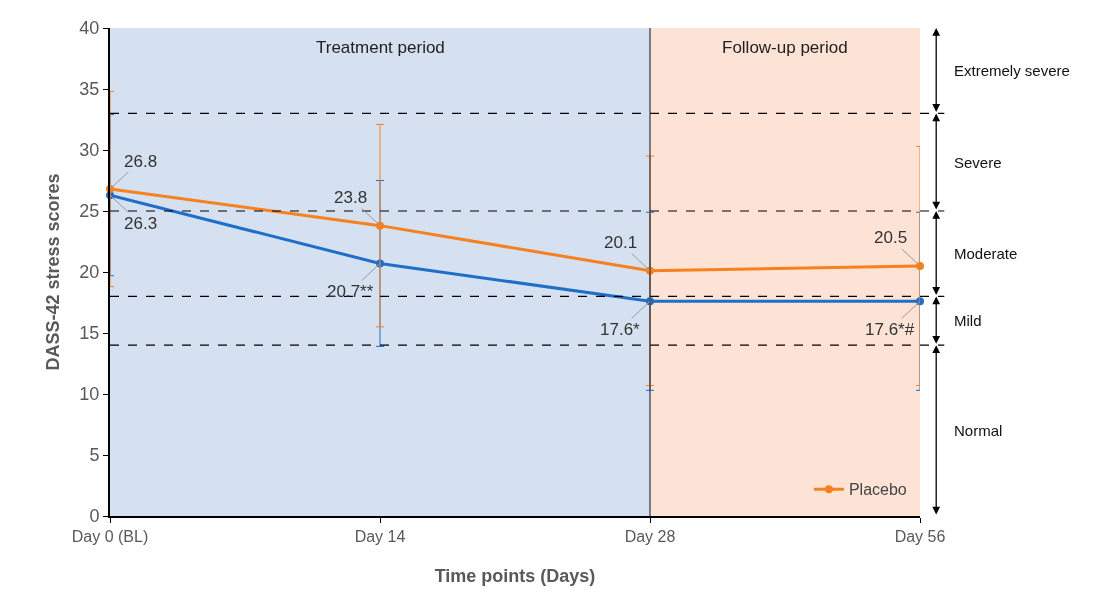 Image resolution: width=1095 pixels, height=601 pixels. What do you see at coordinates (920, 265) in the screenshot?
I see `point` at bounding box center [920, 265].